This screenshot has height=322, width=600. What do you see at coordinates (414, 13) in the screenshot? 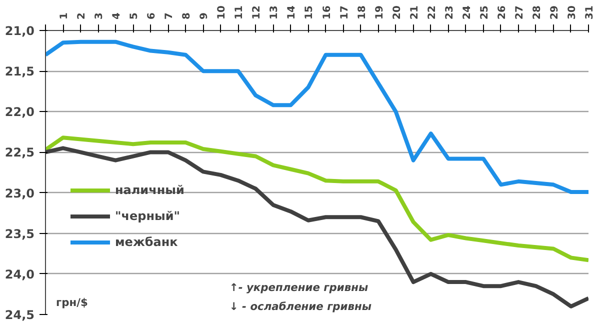
I see `x-tick-label: 21` at bounding box center [414, 13].